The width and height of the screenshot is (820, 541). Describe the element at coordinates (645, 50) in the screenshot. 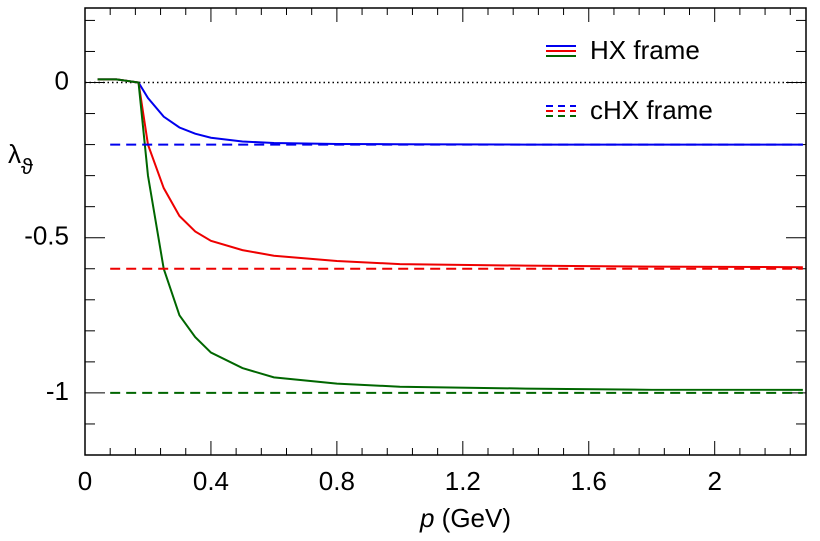

I see `legend-label: HX frame` at that location.